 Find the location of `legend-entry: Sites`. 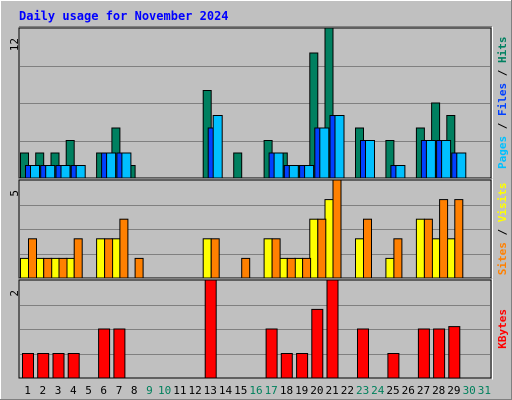

legend-entry: Sites is located at coordinates (502, 258).